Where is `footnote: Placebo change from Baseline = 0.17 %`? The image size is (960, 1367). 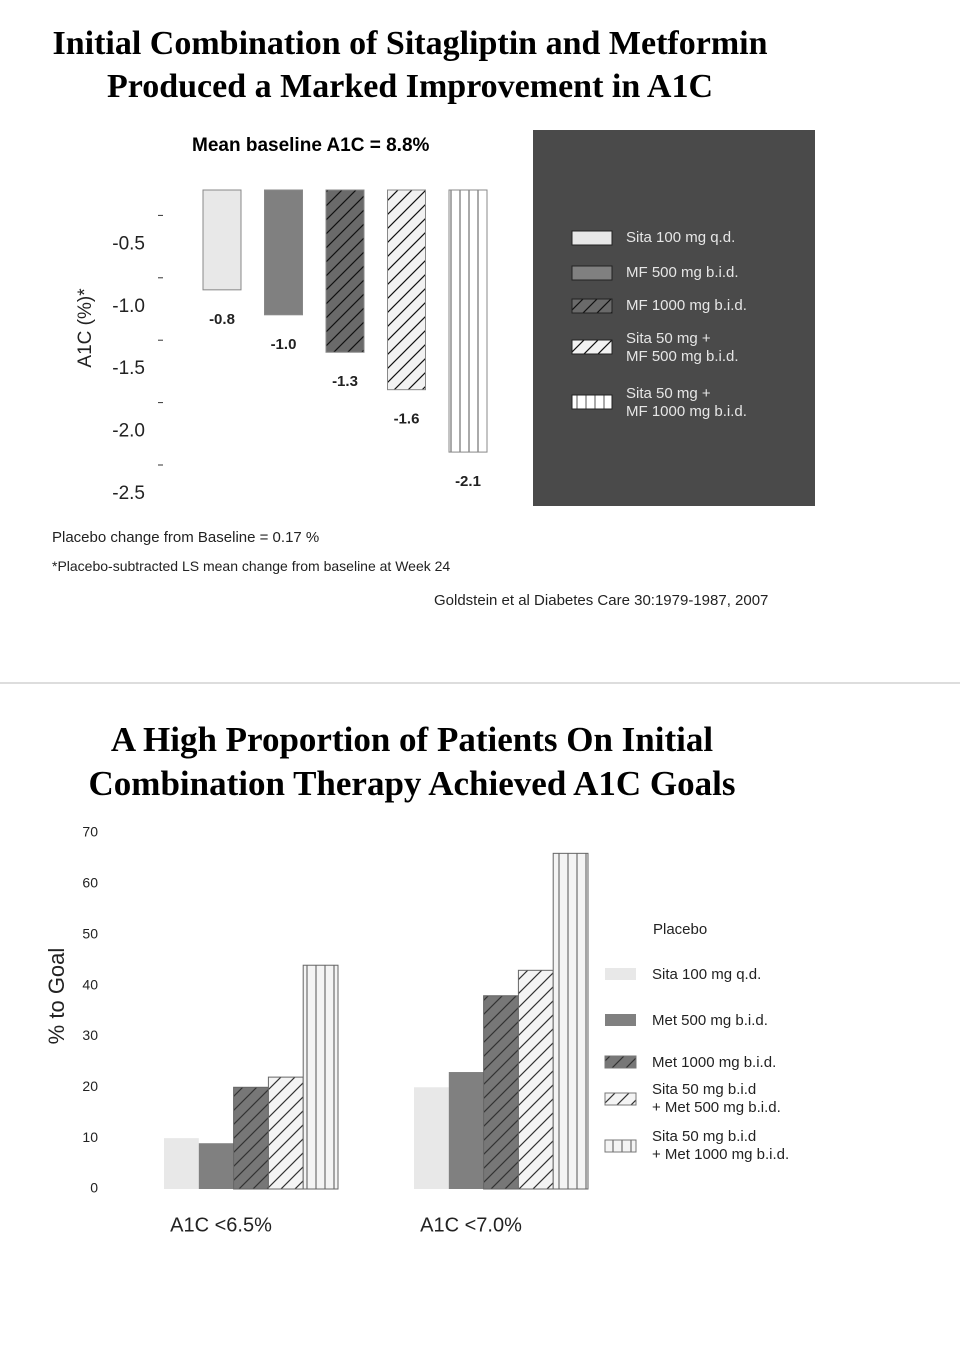 footnote: Placebo change from Baseline = 0.17 % is located at coordinates (186, 537).